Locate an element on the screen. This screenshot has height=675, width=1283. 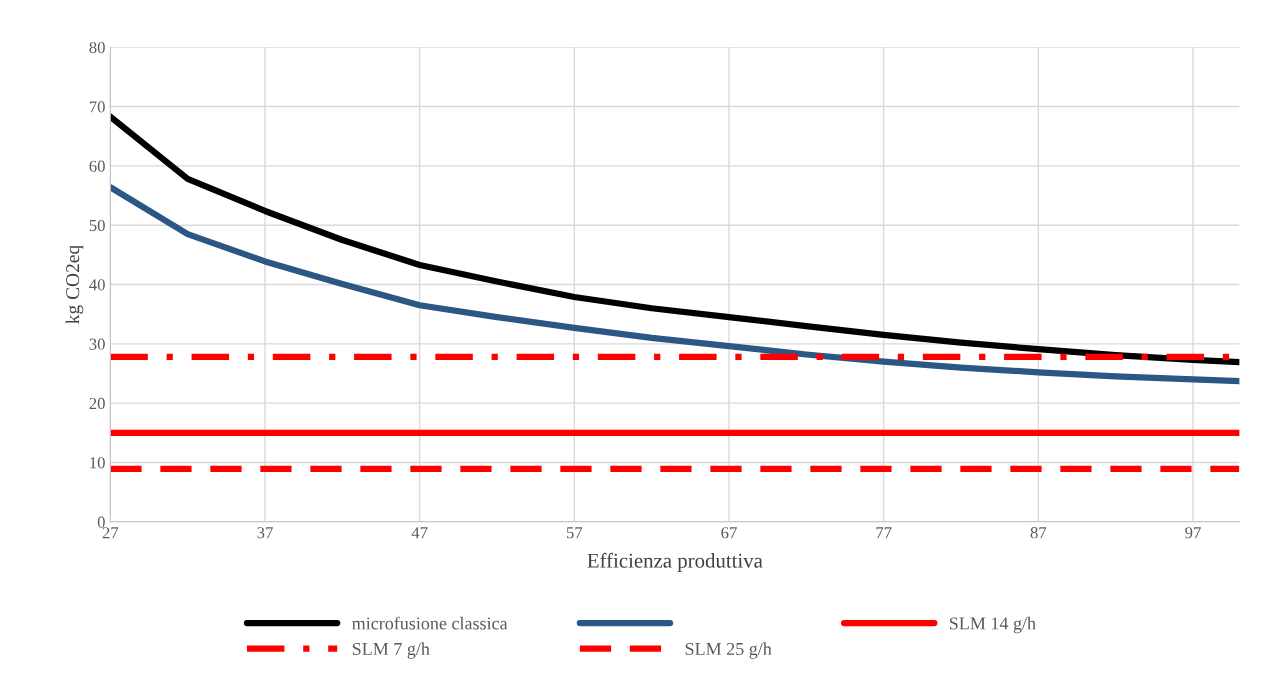
y-axis-title: kg CO2eq is located at coordinates (74, 284).